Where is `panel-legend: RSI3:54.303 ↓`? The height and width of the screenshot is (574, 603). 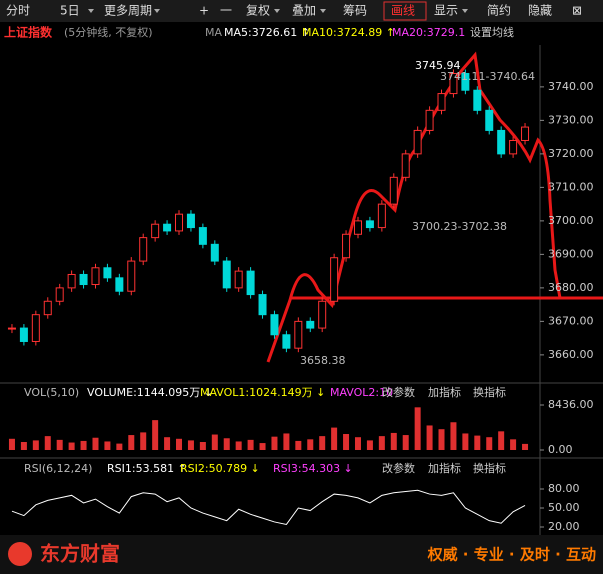 panel-legend: RSI3:54.303 ↓ is located at coordinates (313, 468).